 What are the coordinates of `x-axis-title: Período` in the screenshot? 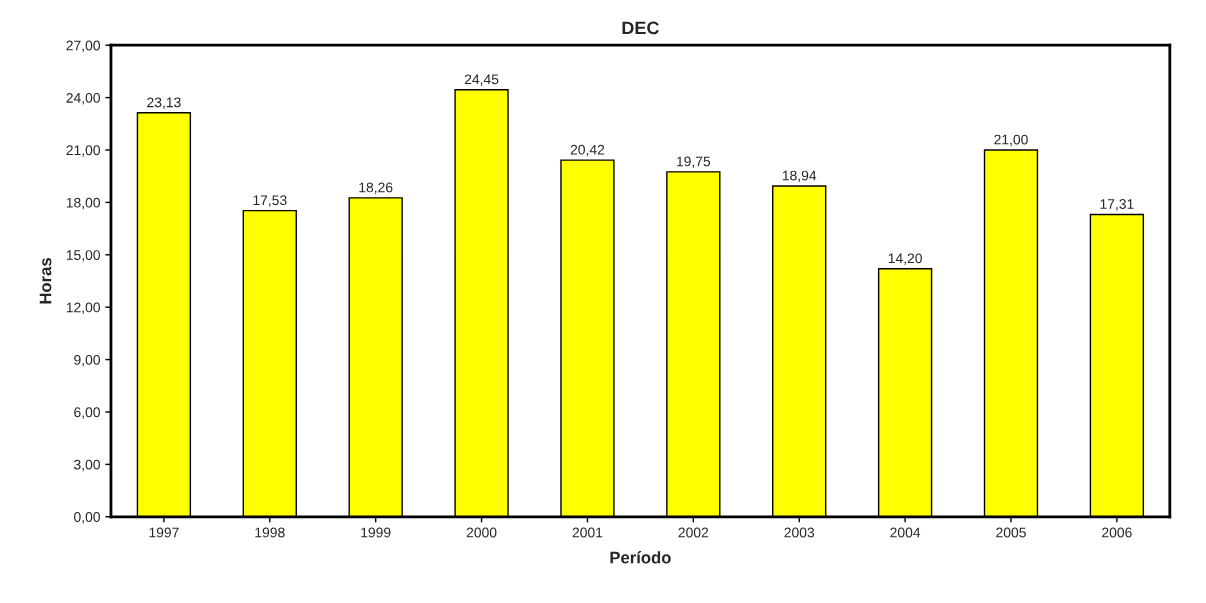 It's located at (640, 557).